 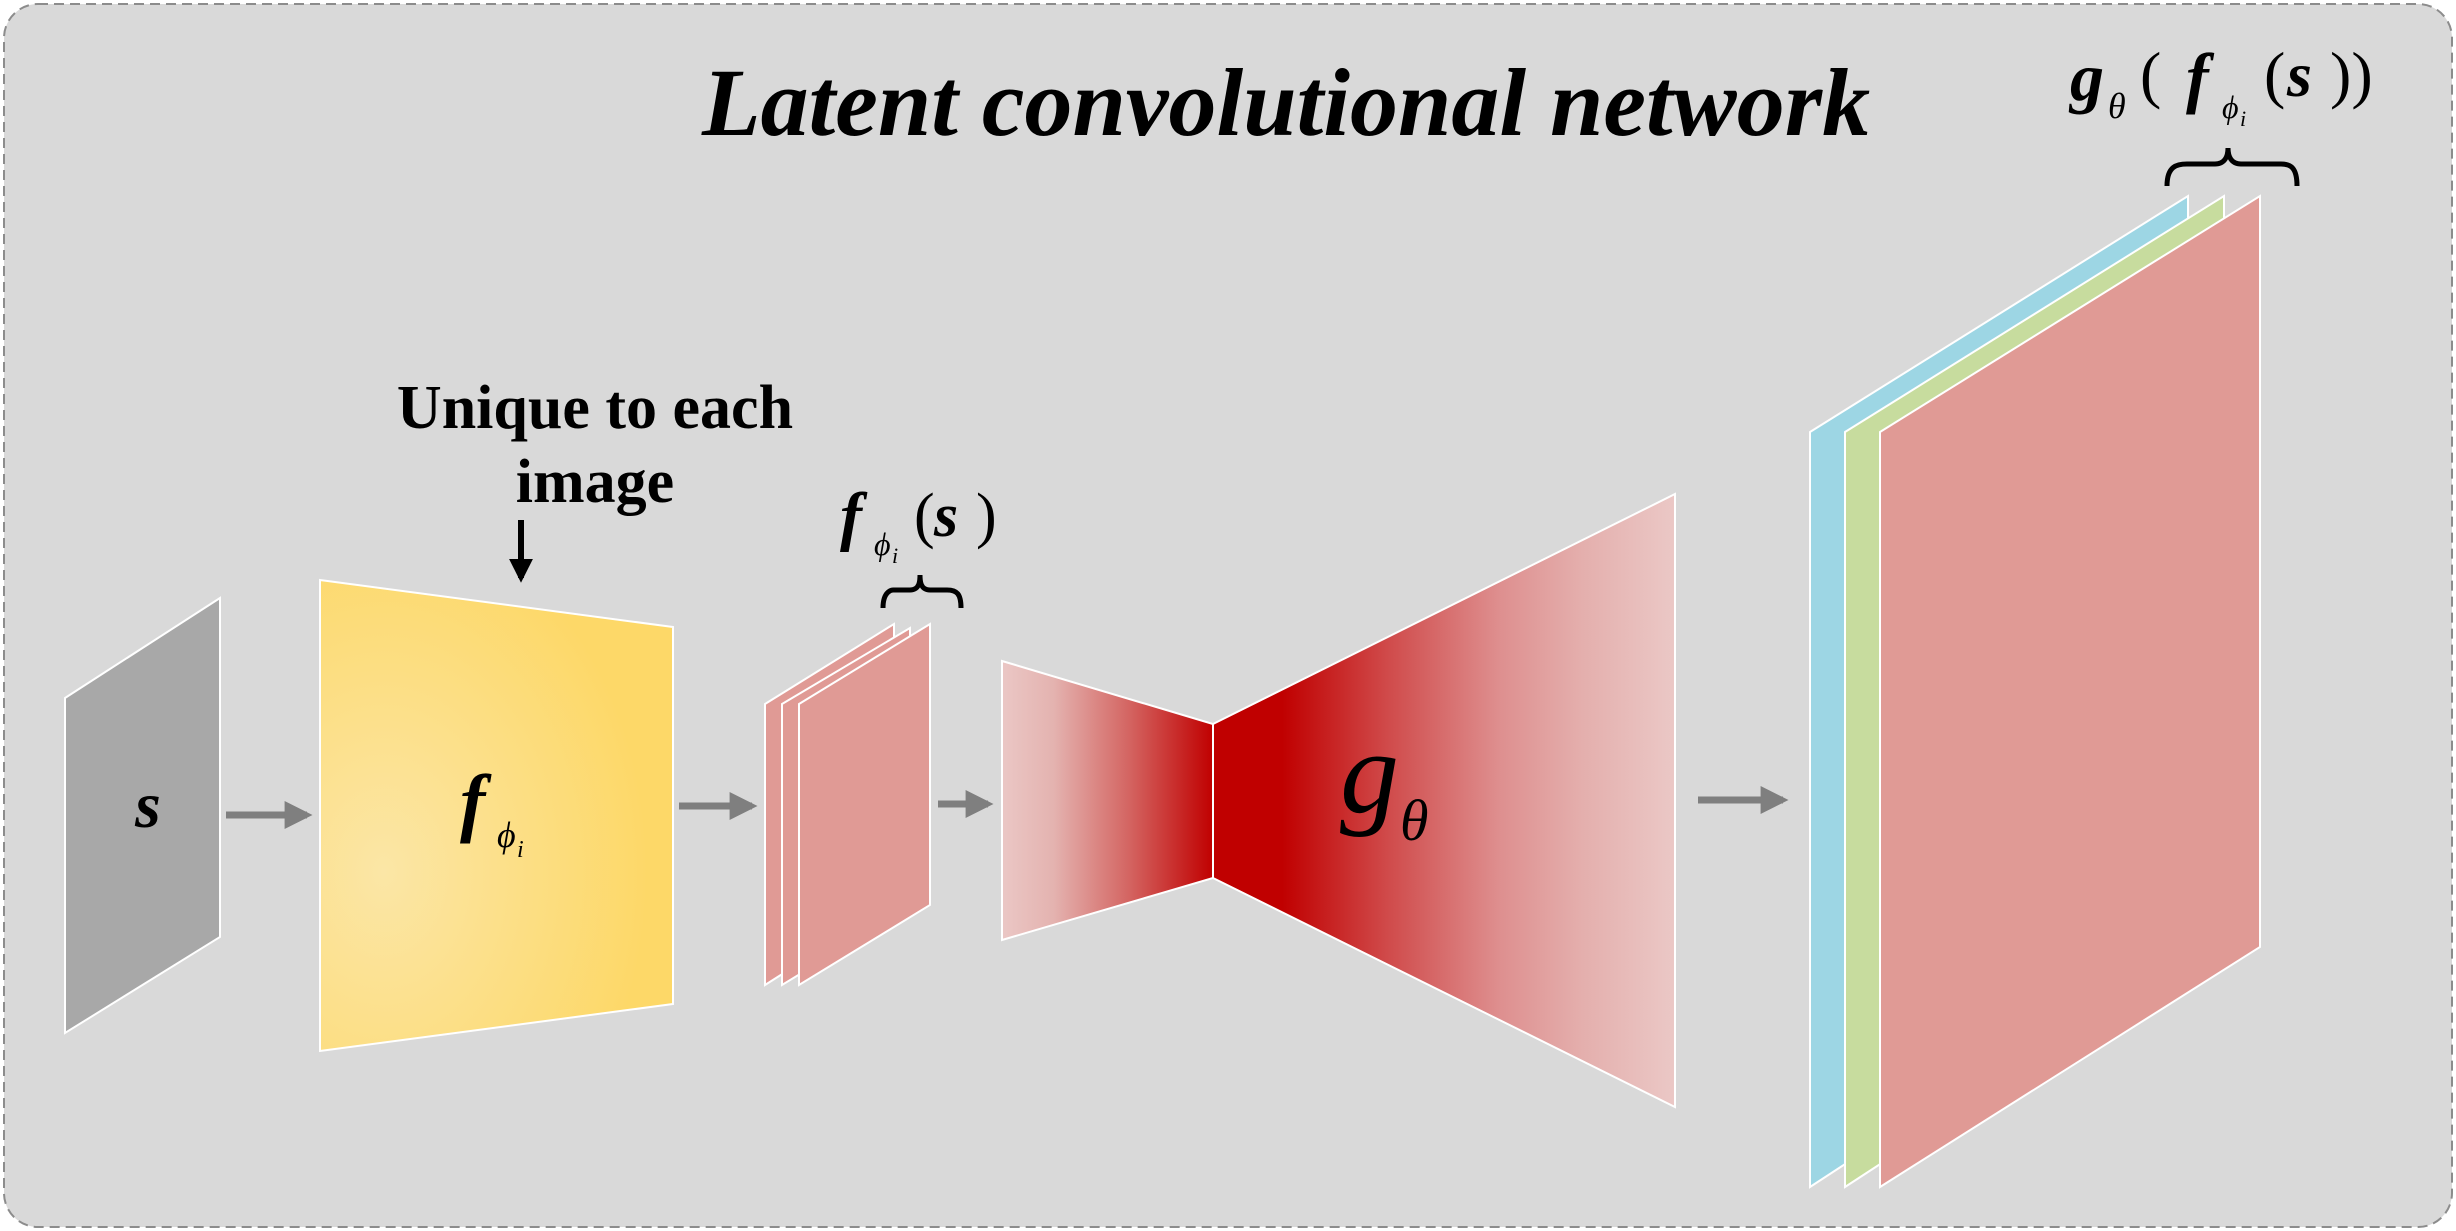 What do you see at coordinates (1414, 820) in the screenshot?
I see `generator-subscript: θ` at bounding box center [1414, 820].